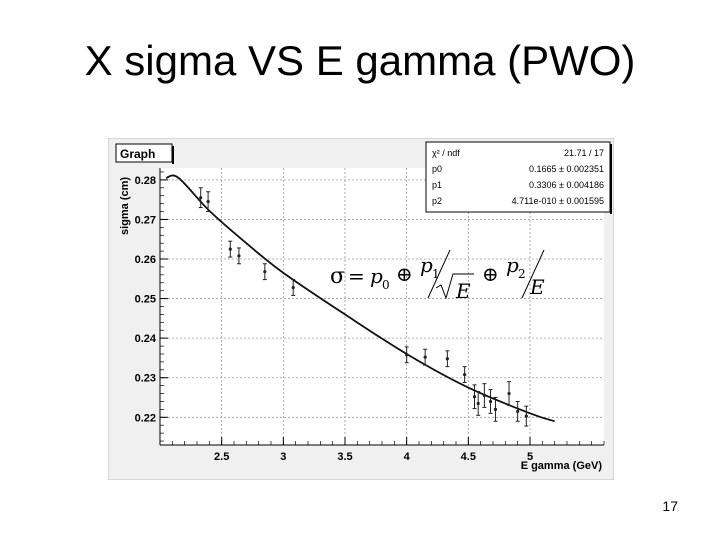  Describe the element at coordinates (360, 60) in the screenshot. I see `slide-title: X sigma VS E gamma (PWO)` at that location.